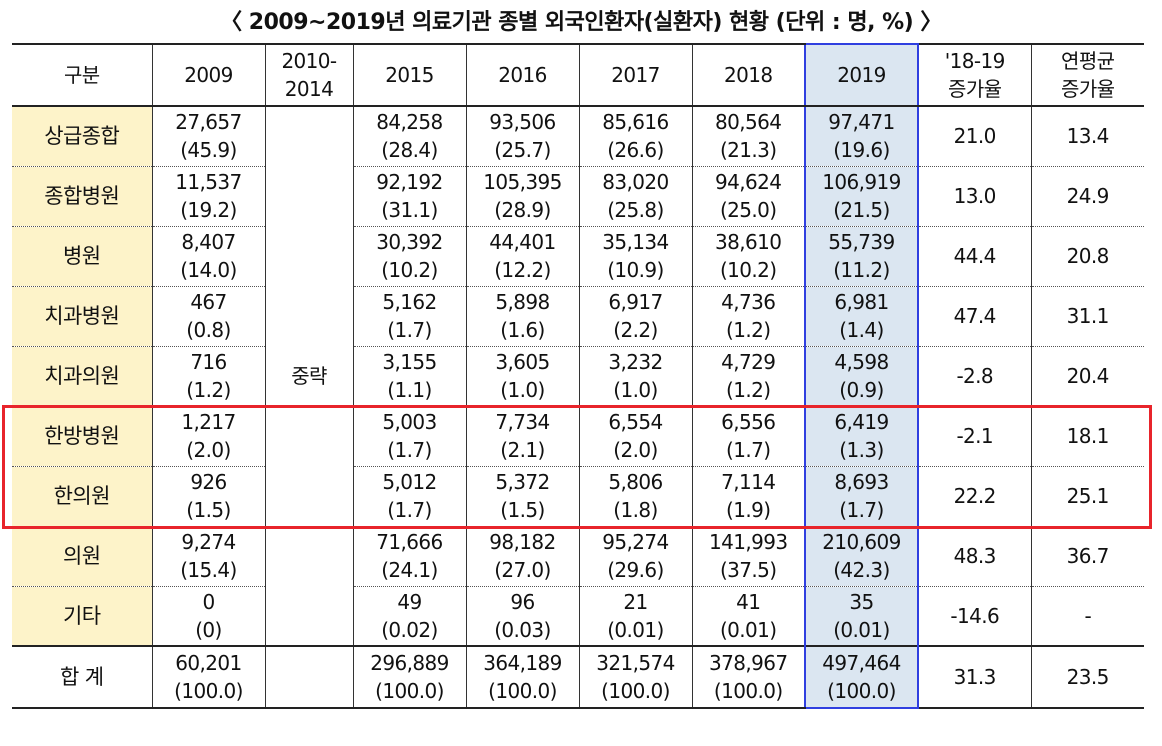 The width and height of the screenshot is (1162, 746). Describe the element at coordinates (635, 270) in the screenshot. I see `cell-share: (10.9)` at that location.